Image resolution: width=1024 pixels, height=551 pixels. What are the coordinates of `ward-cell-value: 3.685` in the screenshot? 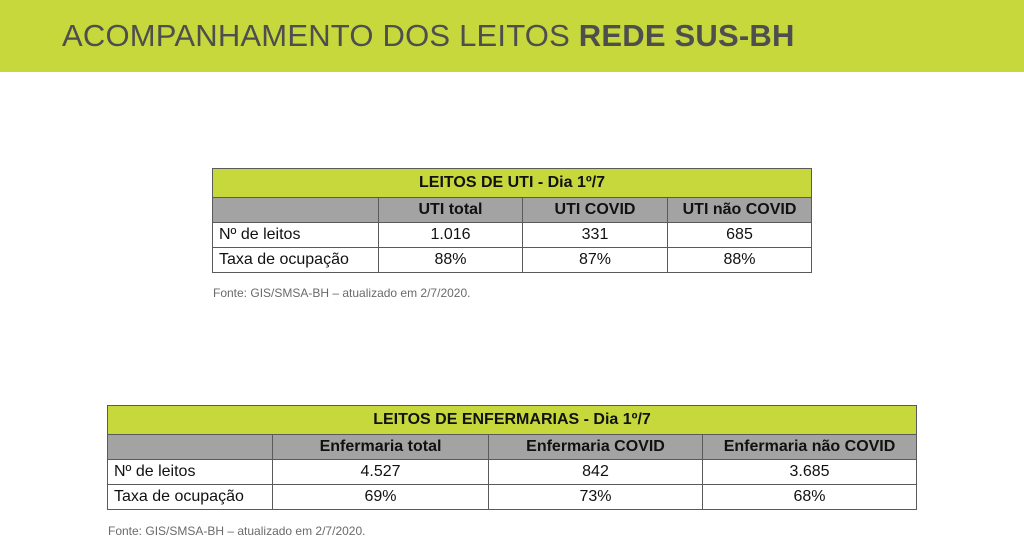 It's located at (809, 472).